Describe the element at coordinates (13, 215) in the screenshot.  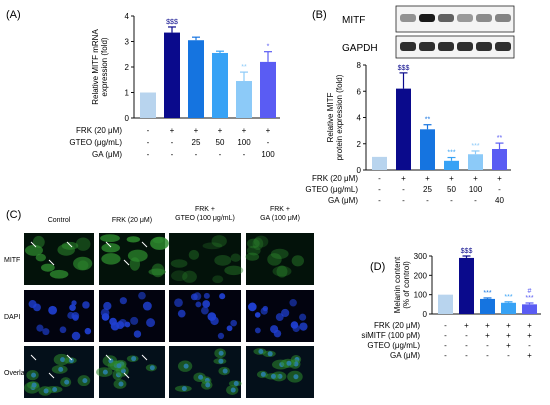
I see `panel-c-label: (C)` at that location.